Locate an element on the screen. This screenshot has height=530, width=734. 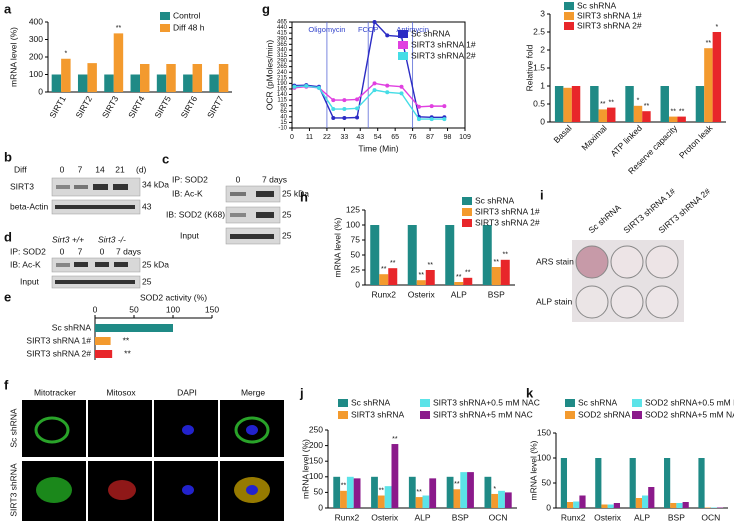
row-label: beta-Actin is located at coordinates (29, 206).